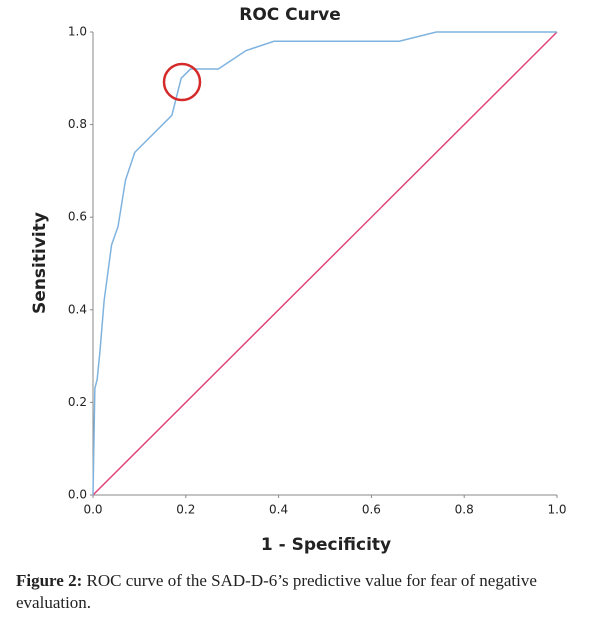 Image resolution: width=612 pixels, height=625 pixels. I want to click on y-tick-label: 0.0, so click(77, 495).